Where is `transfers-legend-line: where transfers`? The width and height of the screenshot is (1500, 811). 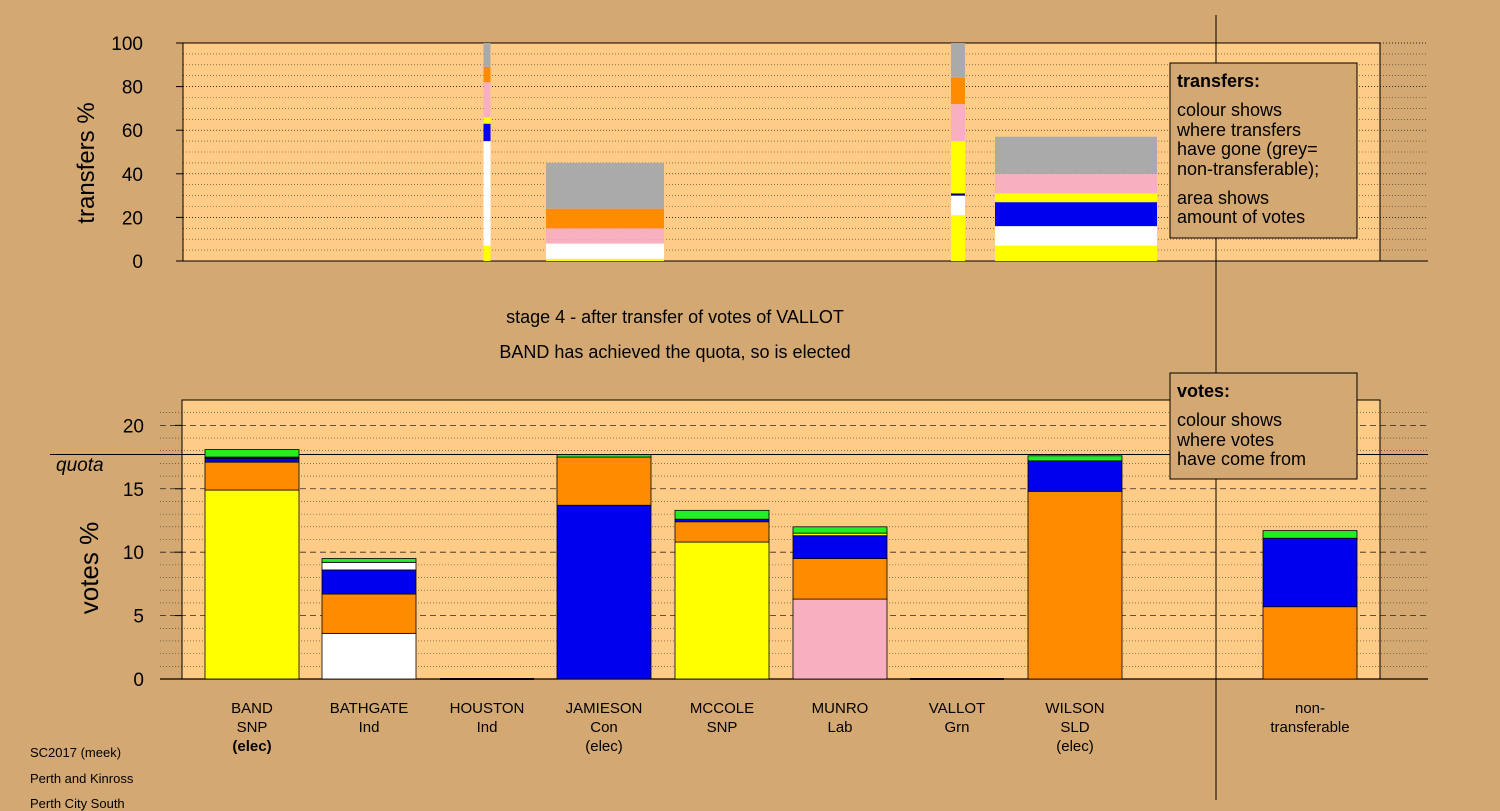
transfers-legend-line: where transfers is located at coordinates (1238, 130).